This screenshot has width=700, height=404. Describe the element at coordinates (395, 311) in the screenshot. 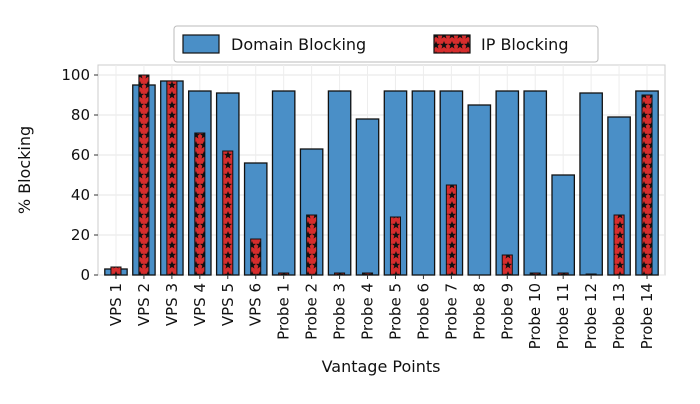

I see `x-tick-label: Probe 5` at that location.